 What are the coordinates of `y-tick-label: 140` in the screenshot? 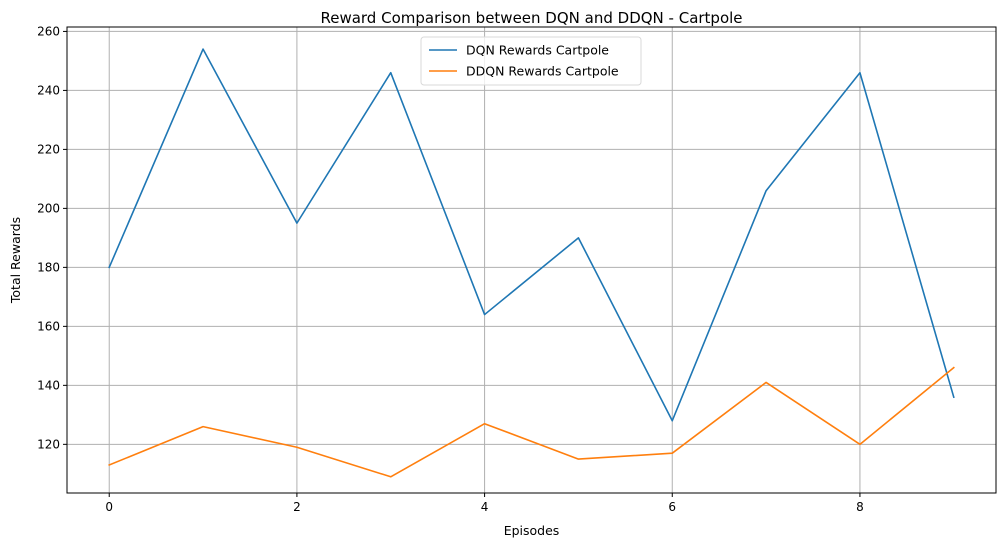 It's located at (48, 385).